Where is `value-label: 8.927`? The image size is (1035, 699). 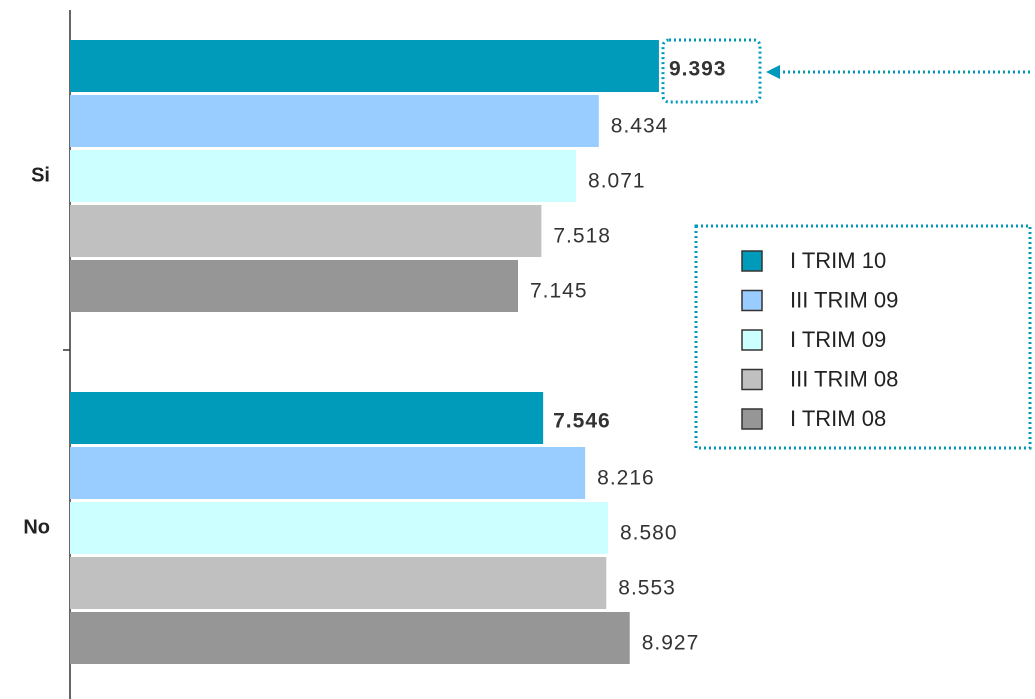 value-label: 8.927 is located at coordinates (671, 643).